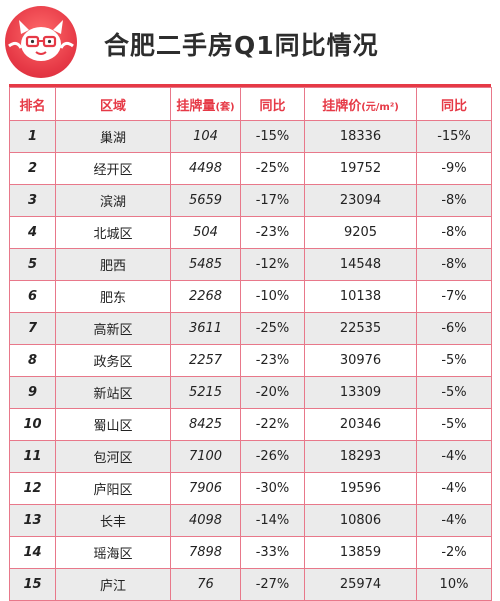 This screenshot has width=500, height=601. Describe the element at coordinates (205, 392) in the screenshot. I see `cell-listings: 5215` at that location.